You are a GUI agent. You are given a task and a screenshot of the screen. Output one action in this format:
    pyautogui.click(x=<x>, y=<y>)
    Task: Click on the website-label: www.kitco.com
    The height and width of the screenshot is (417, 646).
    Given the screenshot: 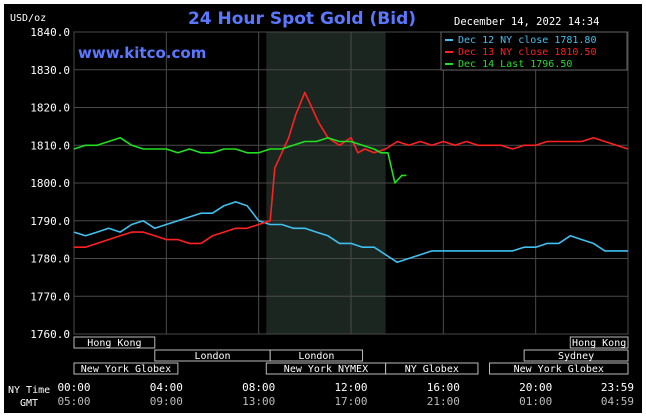 What is the action you would take?
    pyautogui.click(x=142, y=53)
    